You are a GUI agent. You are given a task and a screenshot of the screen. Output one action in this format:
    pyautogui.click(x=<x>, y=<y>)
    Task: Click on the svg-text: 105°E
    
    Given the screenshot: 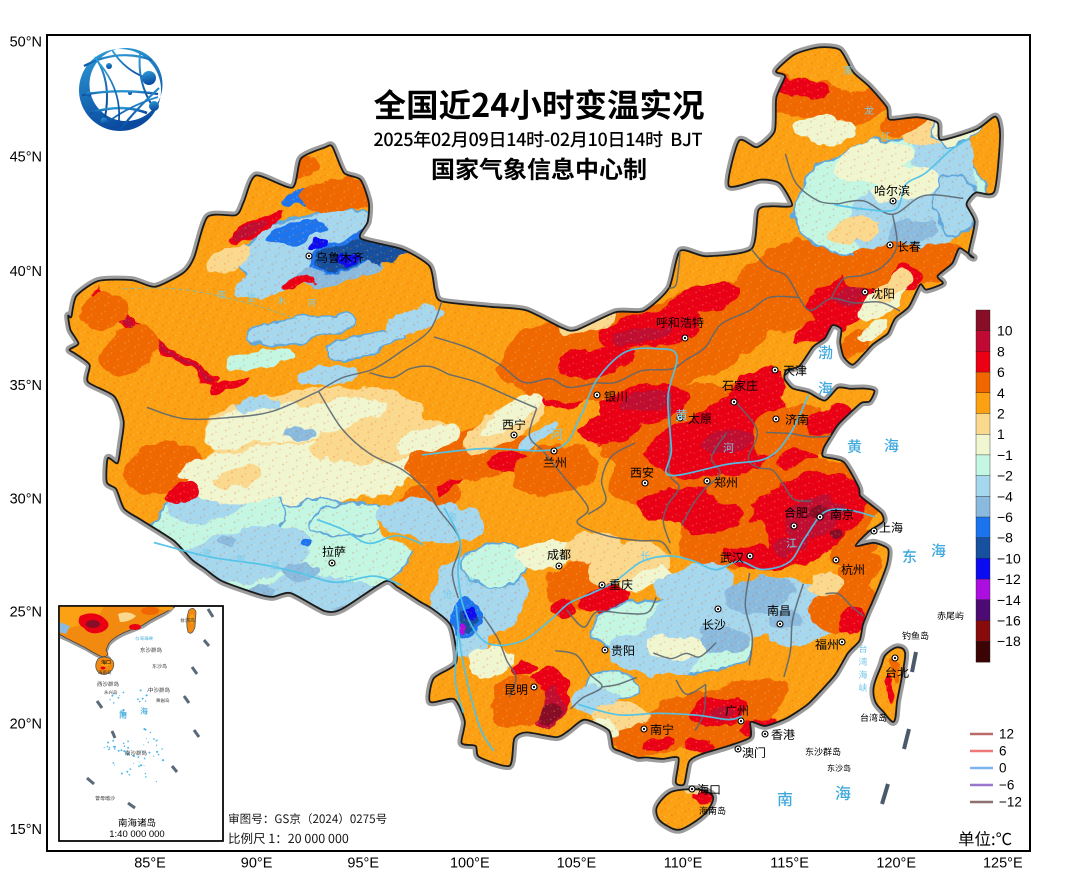 What is the action you would take?
    pyautogui.click(x=577, y=864)
    